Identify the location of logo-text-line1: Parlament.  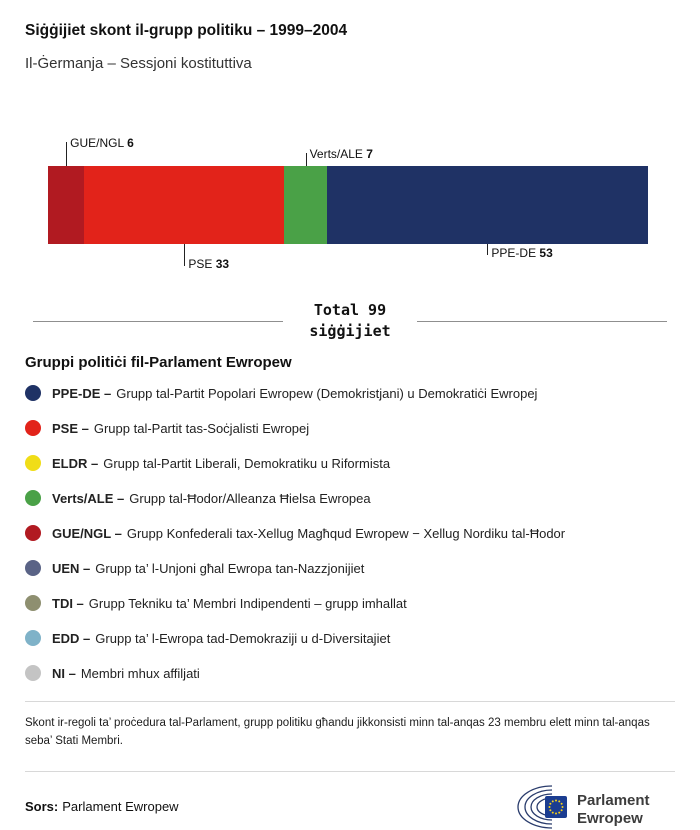
(613, 800).